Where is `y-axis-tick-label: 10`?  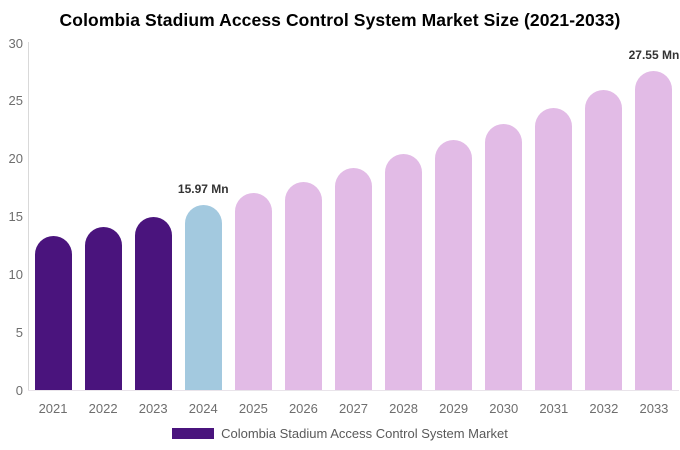
y-axis-tick-label: 10 is located at coordinates (15, 274).